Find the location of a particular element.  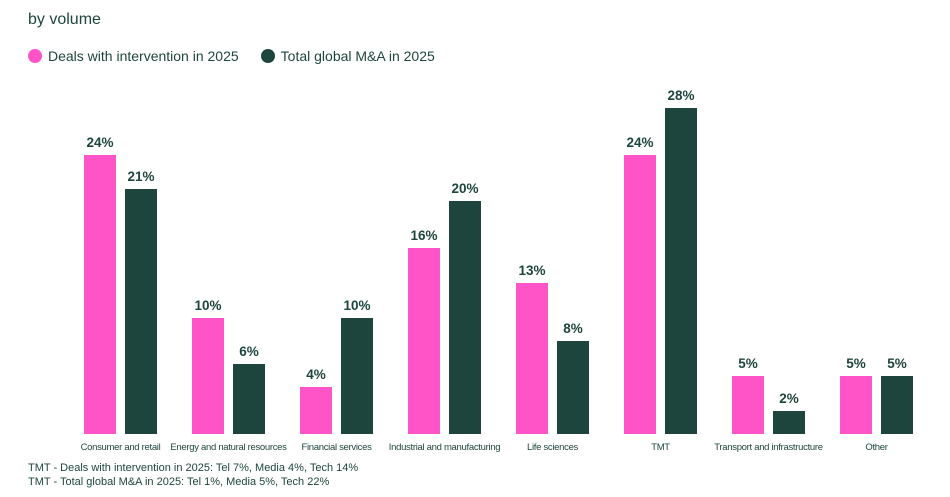

legend-item-intervention: Deals with intervention in 2025 is located at coordinates (133, 56).